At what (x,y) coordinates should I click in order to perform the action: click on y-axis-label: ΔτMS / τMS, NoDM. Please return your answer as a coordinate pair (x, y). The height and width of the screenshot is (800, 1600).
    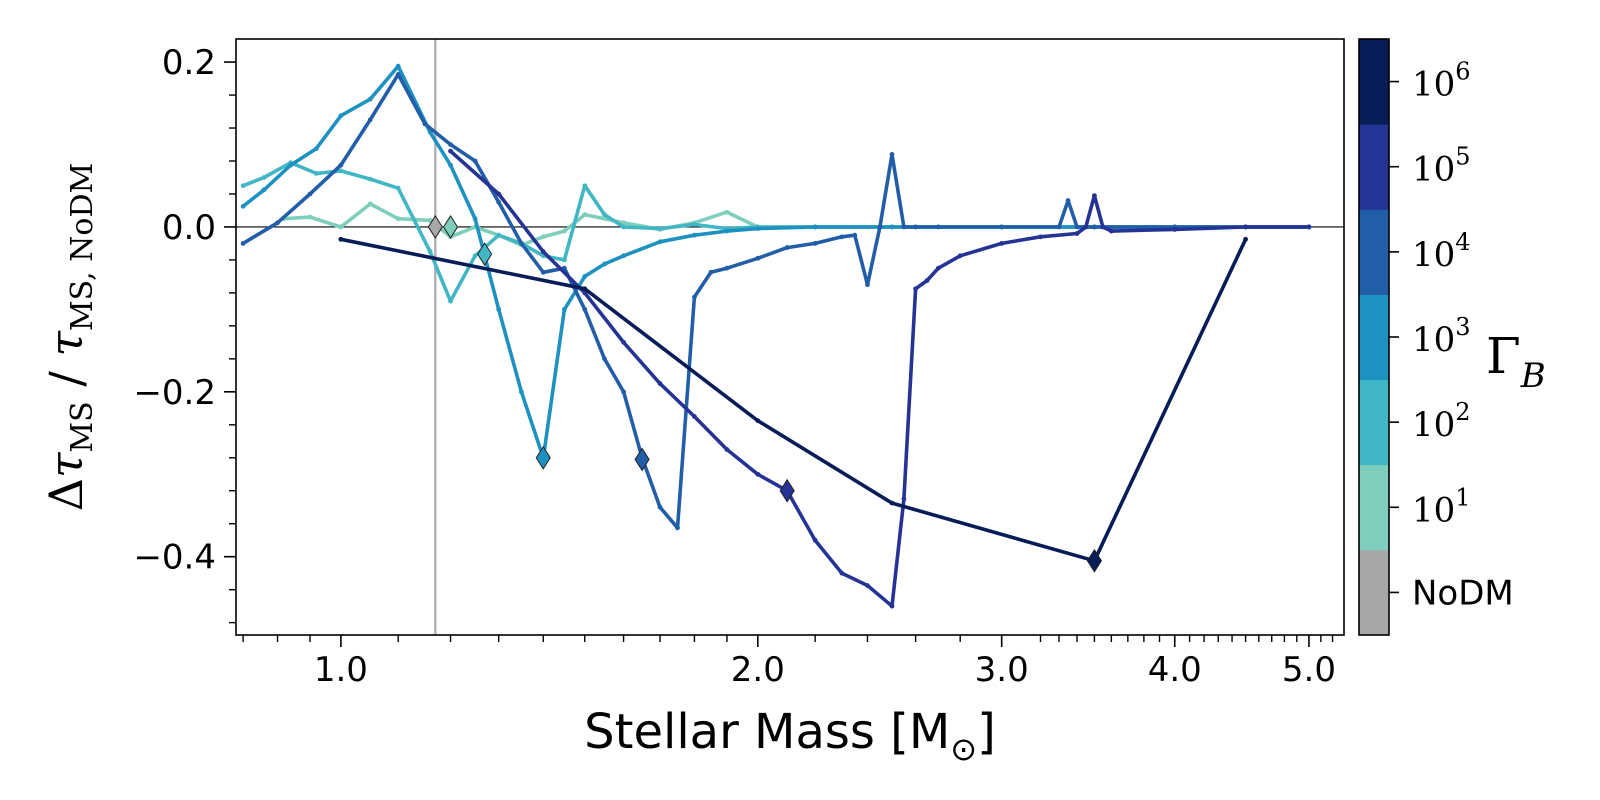
    Looking at the image, I should click on (69, 337).